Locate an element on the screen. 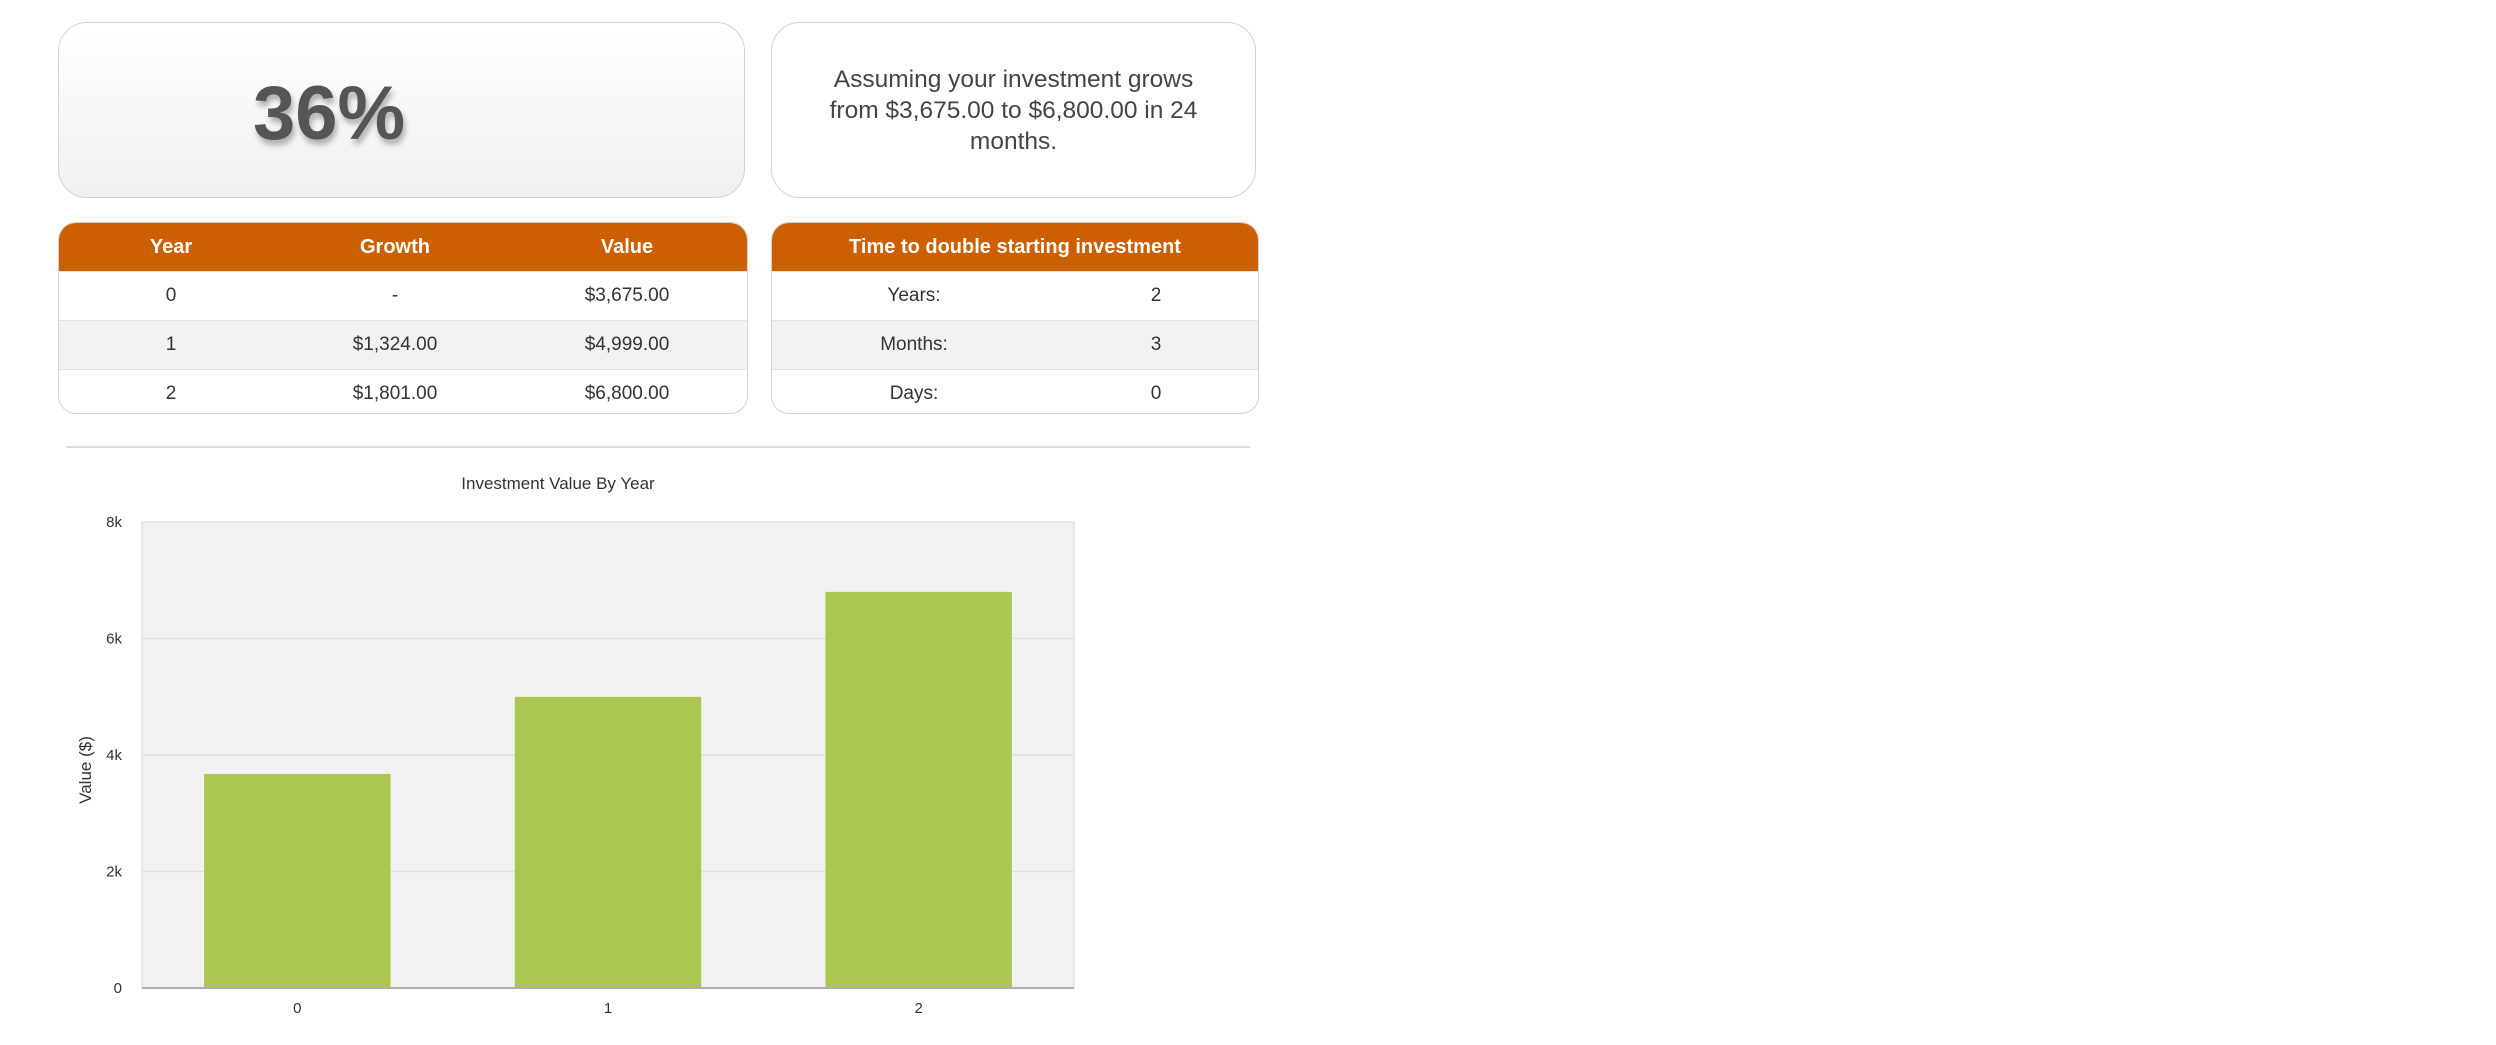 The width and height of the screenshot is (2496, 1045). table-row: 1 $1,324.00 $4,999.00 is located at coordinates (403, 344).